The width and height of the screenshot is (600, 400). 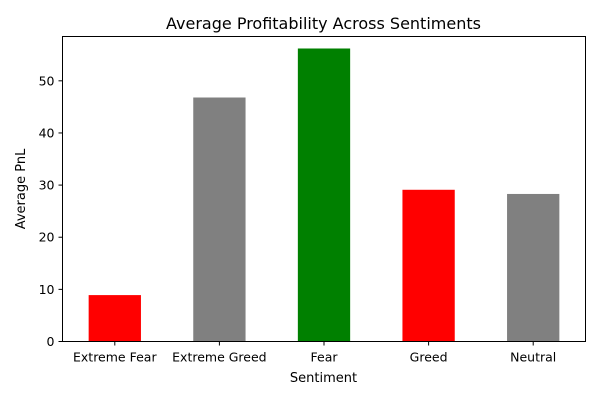 What do you see at coordinates (114, 318) in the screenshot?
I see `bar-extreme-fear` at bounding box center [114, 318].